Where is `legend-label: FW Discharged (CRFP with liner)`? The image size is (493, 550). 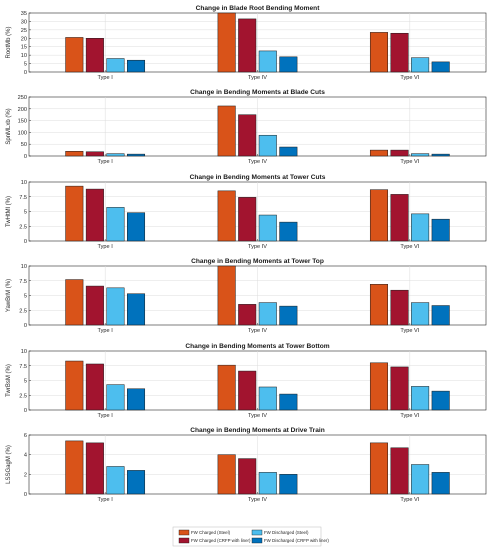
legend-label: FW Discharged (CRFP with liner) is located at coordinates (296, 540).